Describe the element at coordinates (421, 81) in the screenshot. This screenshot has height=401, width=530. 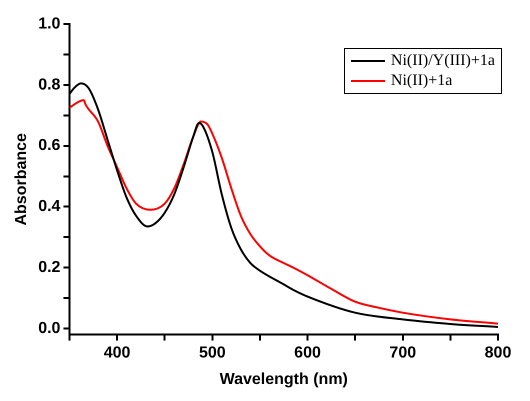
I see `legend-label: Ni(II)+1a` at that location.